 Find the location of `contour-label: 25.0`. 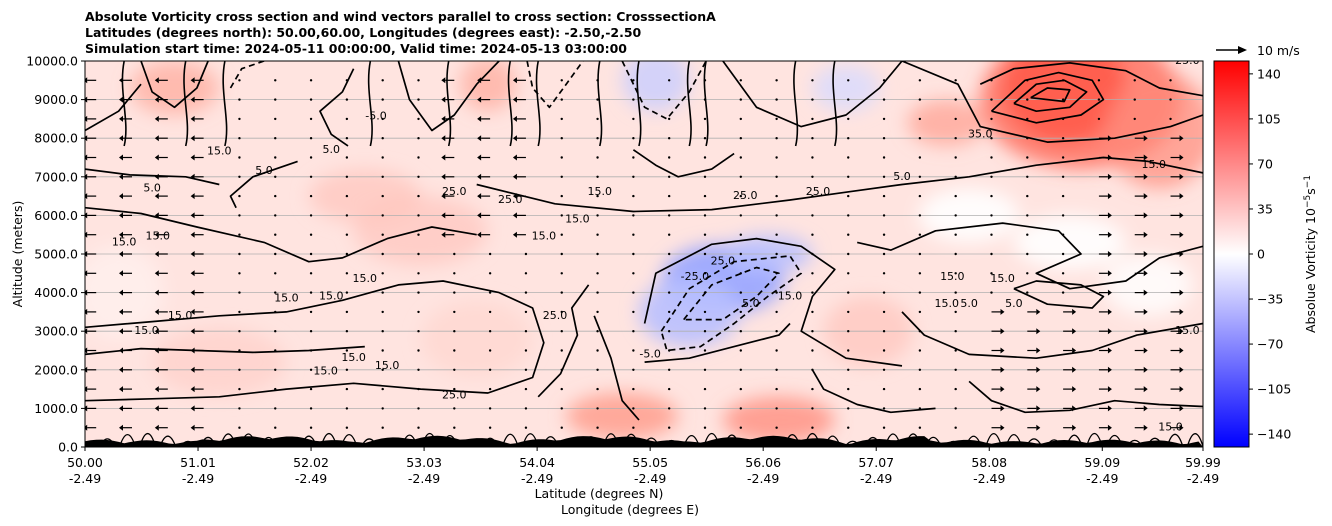

contour-label: 25.0 is located at coordinates (555, 315).